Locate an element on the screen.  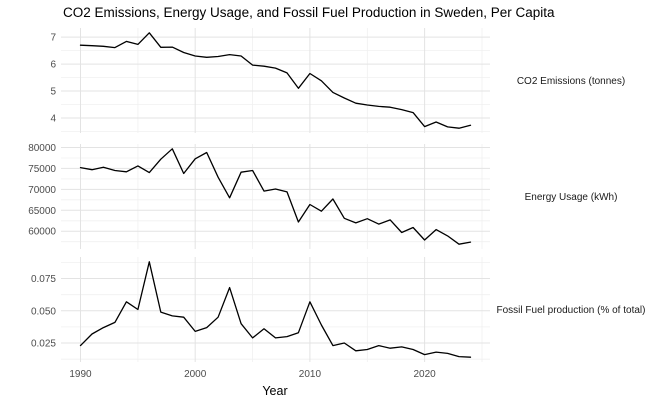
y-tick-label: 4 is located at coordinates (53, 119).